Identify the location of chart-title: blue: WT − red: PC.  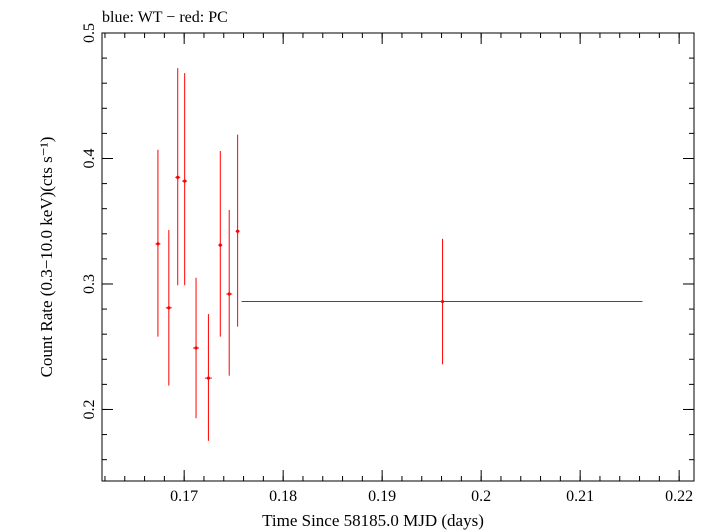
(165, 17).